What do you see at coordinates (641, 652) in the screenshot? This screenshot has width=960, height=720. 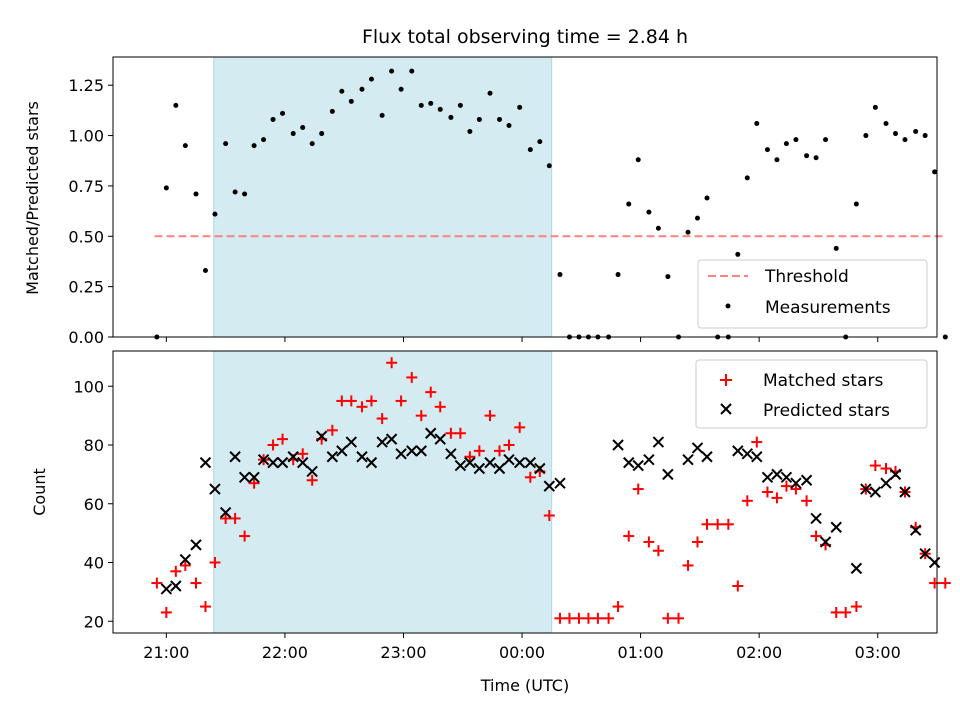 I see `time-x-tick-label: 01:00` at bounding box center [641, 652].